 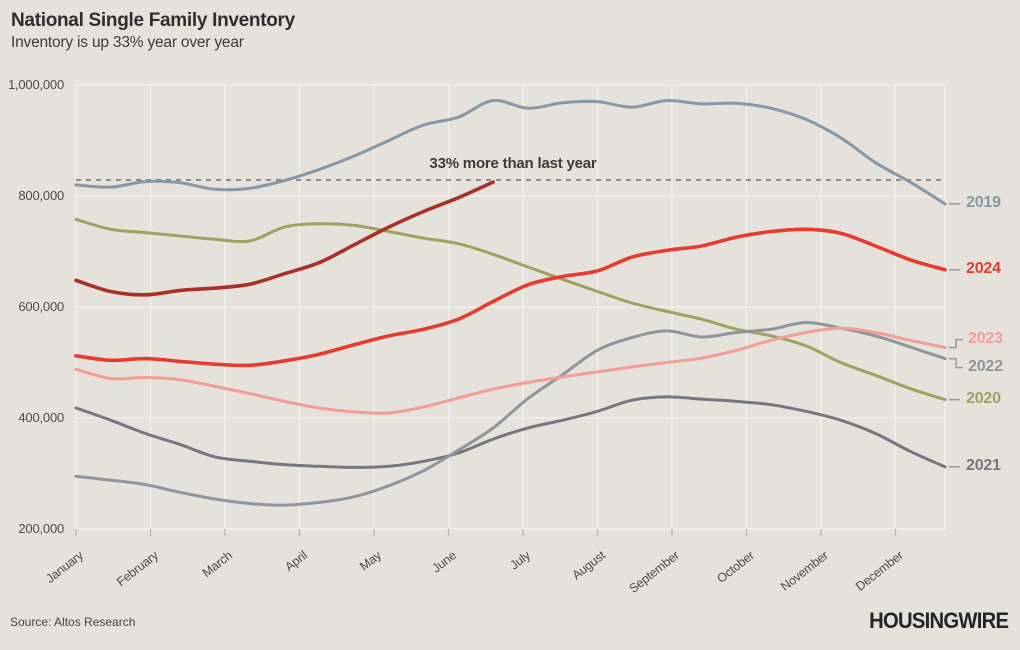 What do you see at coordinates (73, 622) in the screenshot?
I see `source-credit: Source: Altos Research` at bounding box center [73, 622].